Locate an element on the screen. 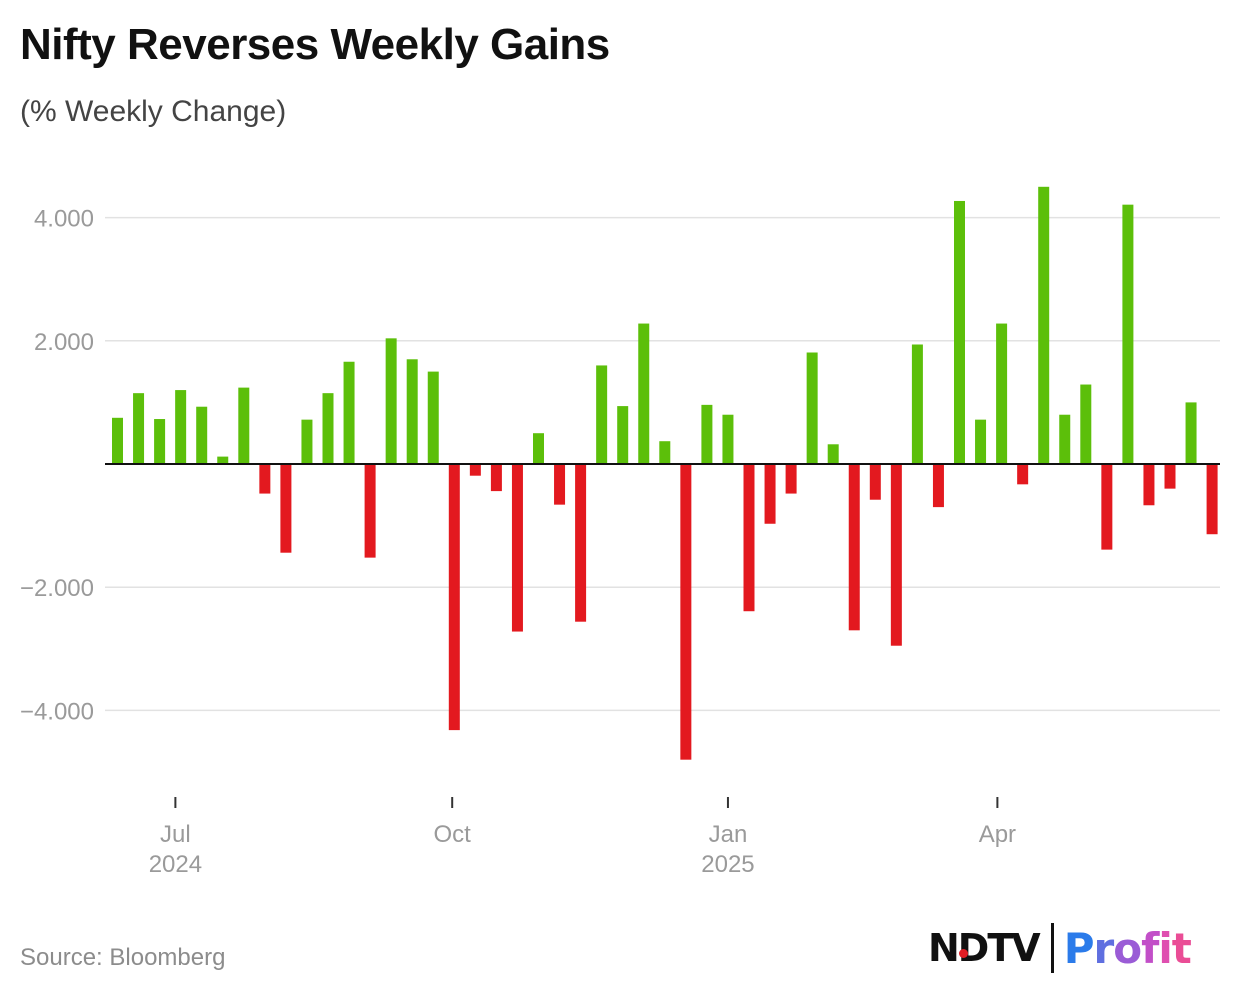 The height and width of the screenshot is (994, 1240). ndtv-profit-logo: NDTV Profit is located at coordinates (1060, 948).